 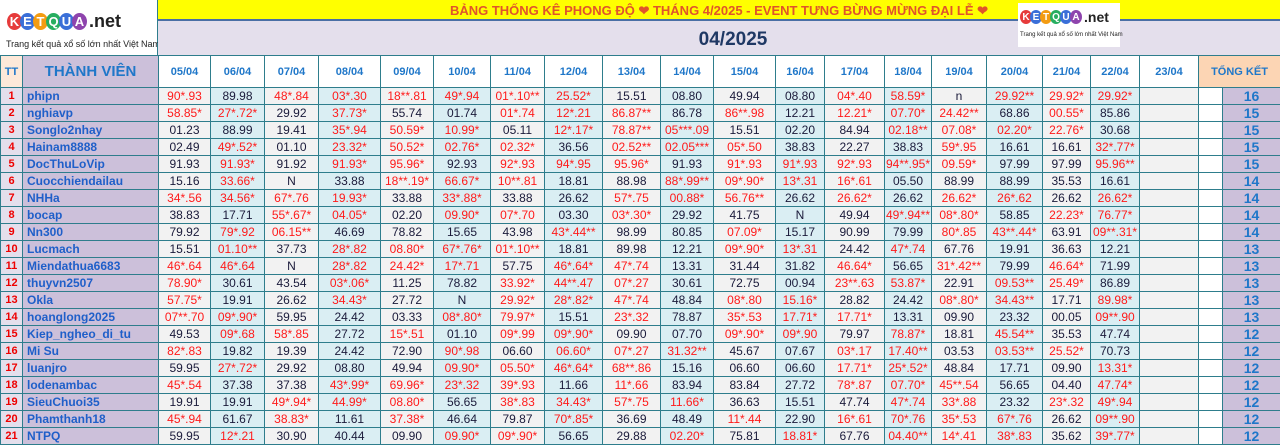 I want to click on prediction-cell: 22.27, so click(x=855, y=147).